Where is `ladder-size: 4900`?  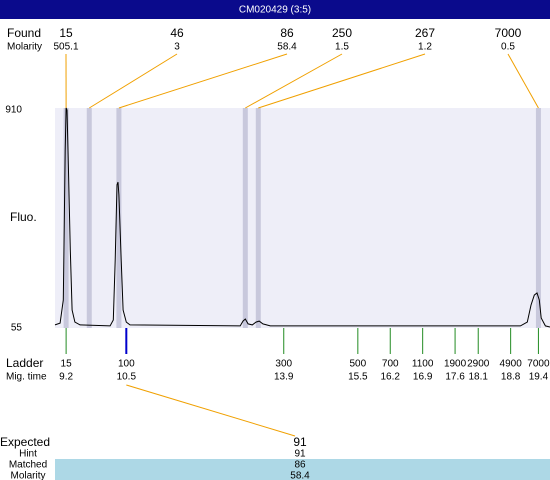
ladder-size: 4900 is located at coordinates (511, 364).